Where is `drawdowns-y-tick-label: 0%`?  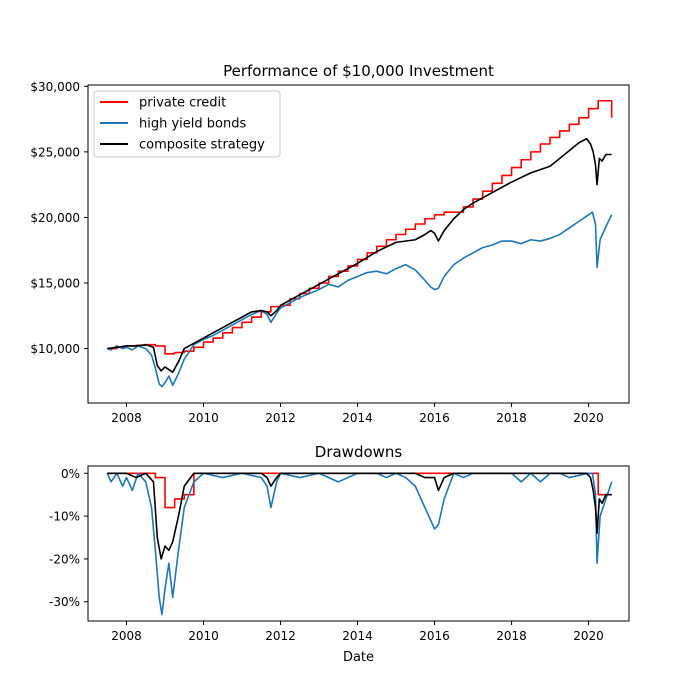
drawdowns-y-tick-label: 0% is located at coordinates (70, 474).